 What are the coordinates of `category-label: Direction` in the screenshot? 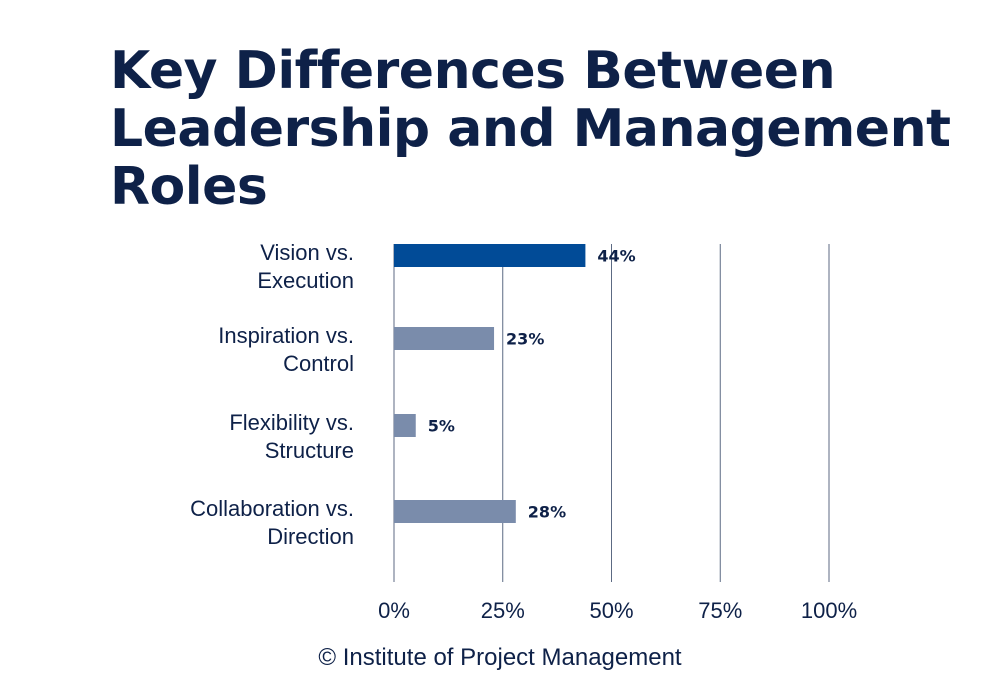 It's located at (310, 536).